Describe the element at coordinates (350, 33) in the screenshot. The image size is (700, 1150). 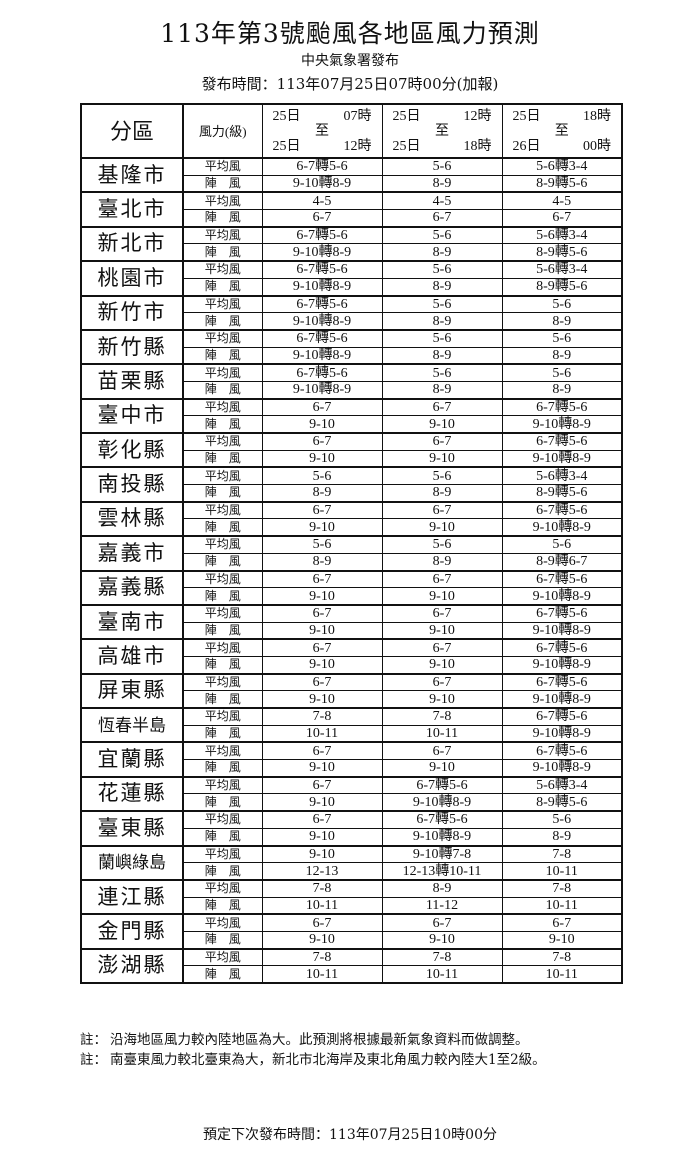
I see `document-title: 113年第3號颱風各地區風力預測` at that location.